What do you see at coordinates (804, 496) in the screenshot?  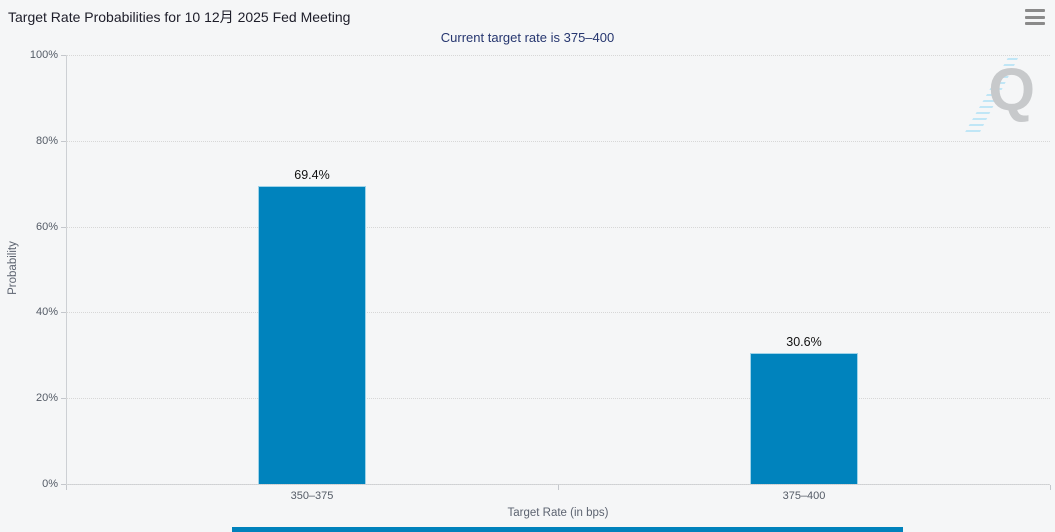 I see `x-tick-label: 375–400` at bounding box center [804, 496].